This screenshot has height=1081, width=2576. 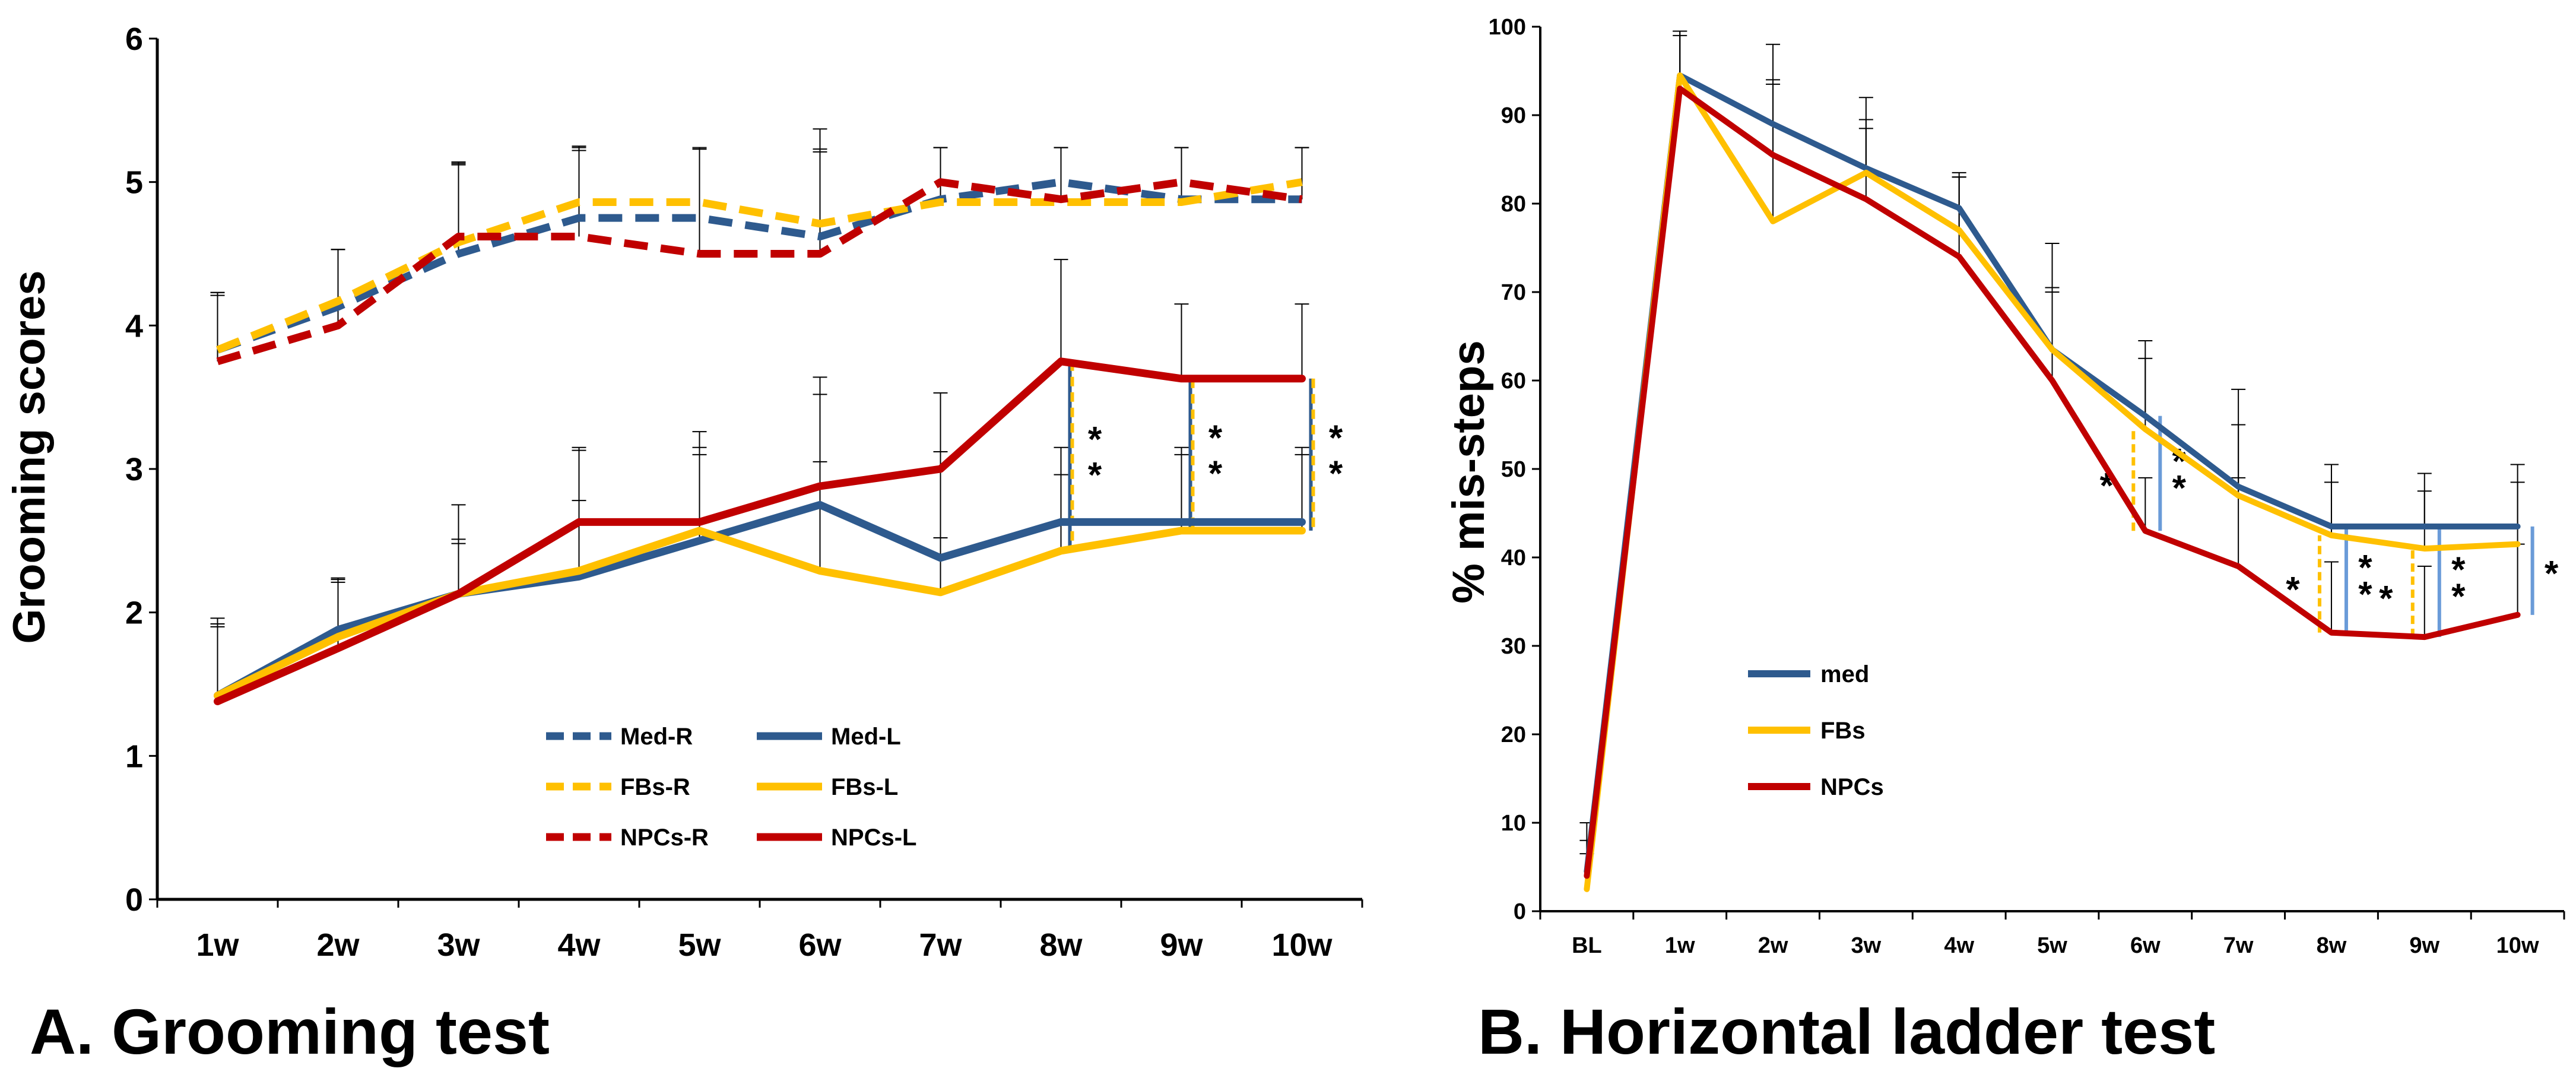 I want to click on y-tick-label: 40, so click(x=1513, y=558).